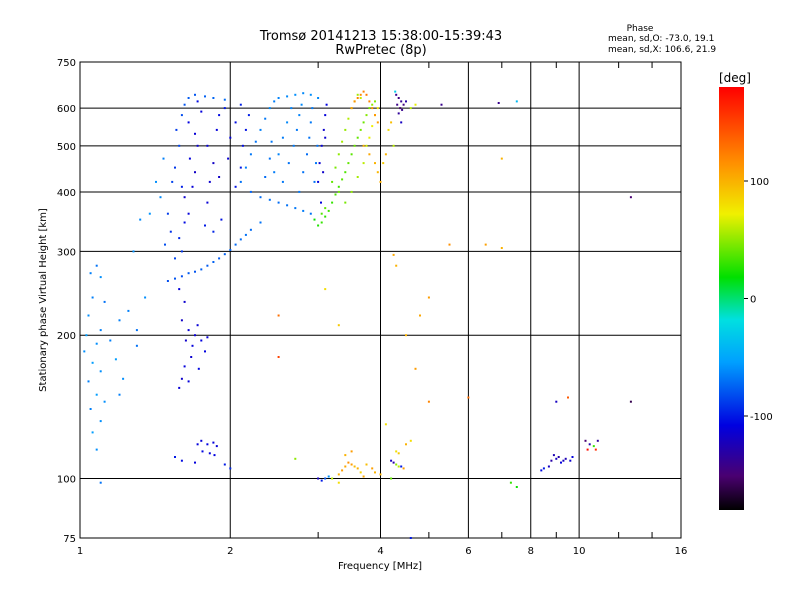  Describe the element at coordinates (759, 182) in the screenshot. I see `colorbar-tick-label: 100` at that location.